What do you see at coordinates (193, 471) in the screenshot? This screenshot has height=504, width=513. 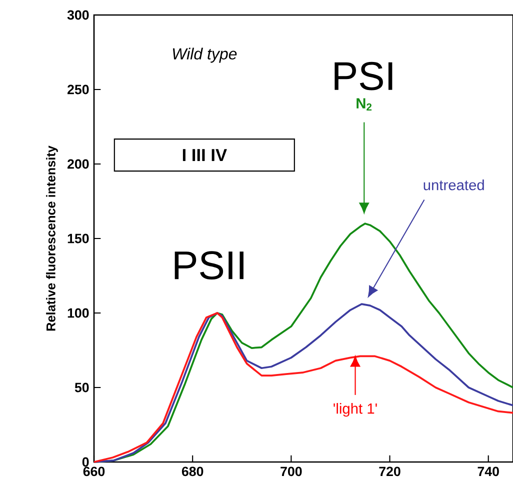 I see `x-tick-label: 680` at bounding box center [193, 471].